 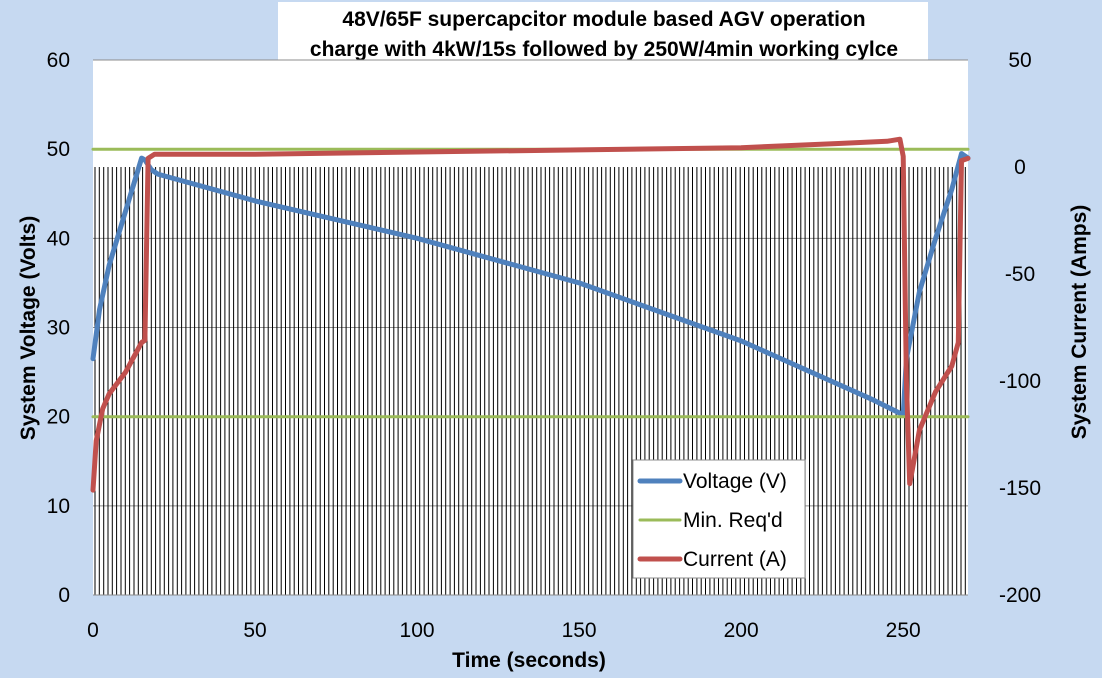 I want to click on y2-axis-title: System Current (Amps), so click(x=1079, y=322).